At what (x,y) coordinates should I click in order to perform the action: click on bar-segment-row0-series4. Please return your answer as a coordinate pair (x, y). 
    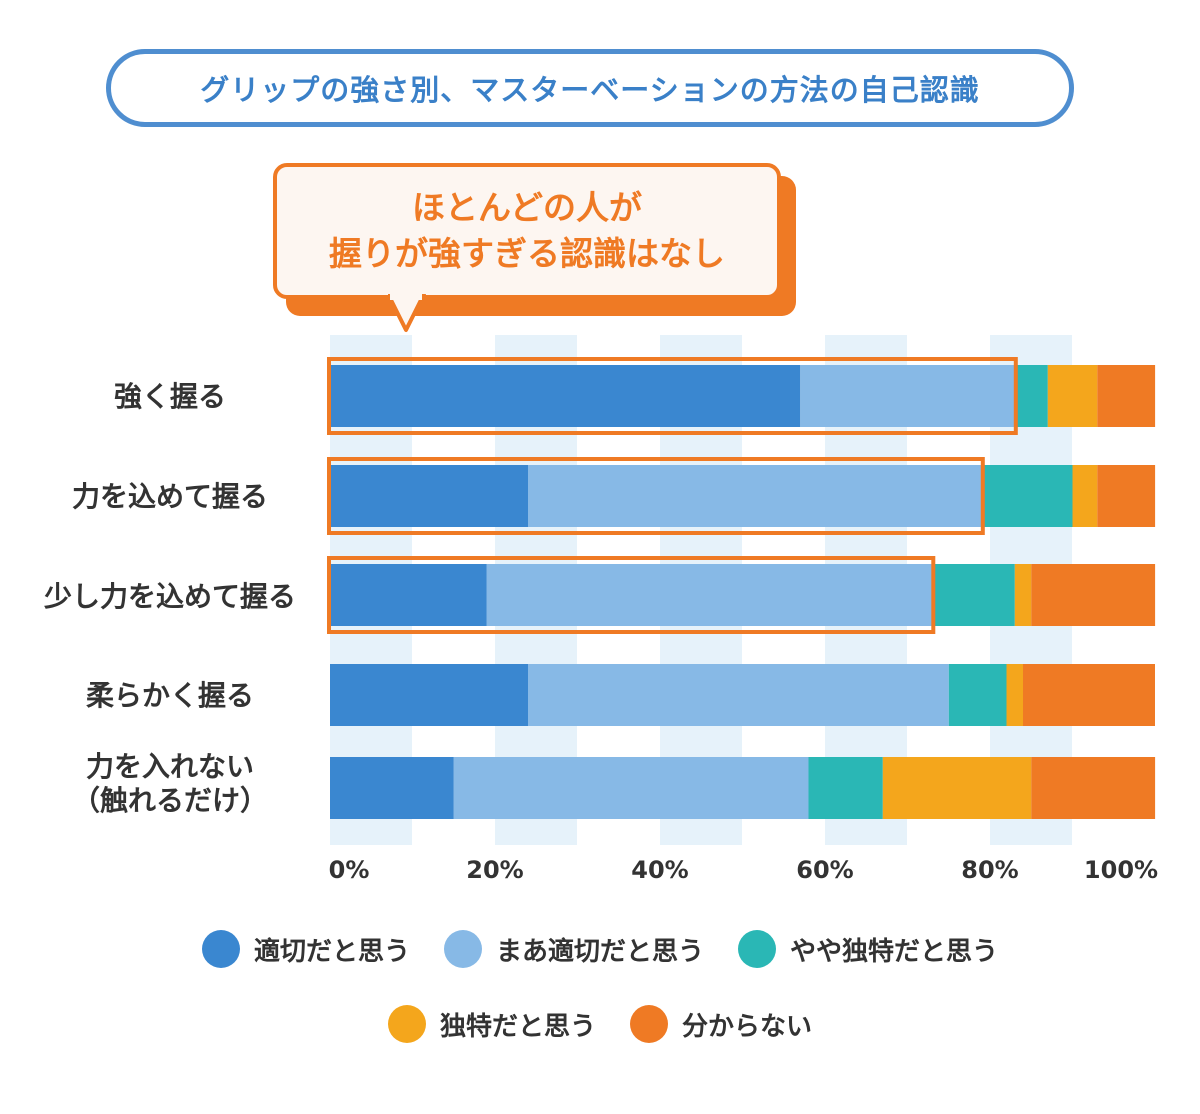
    Looking at the image, I should click on (1126, 396).